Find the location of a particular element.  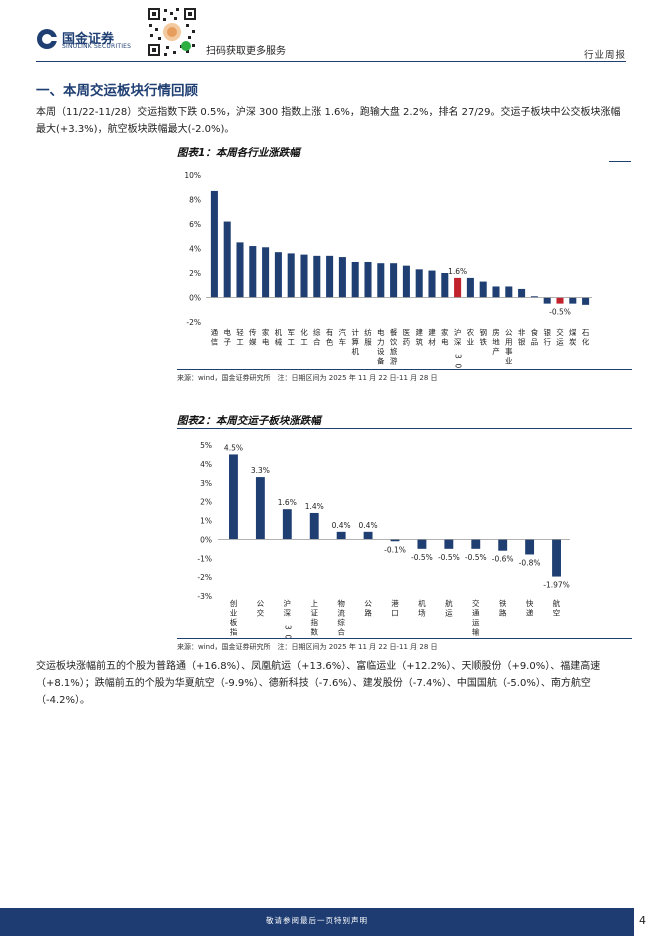

figure1-title-rule is located at coordinates (620, 162).